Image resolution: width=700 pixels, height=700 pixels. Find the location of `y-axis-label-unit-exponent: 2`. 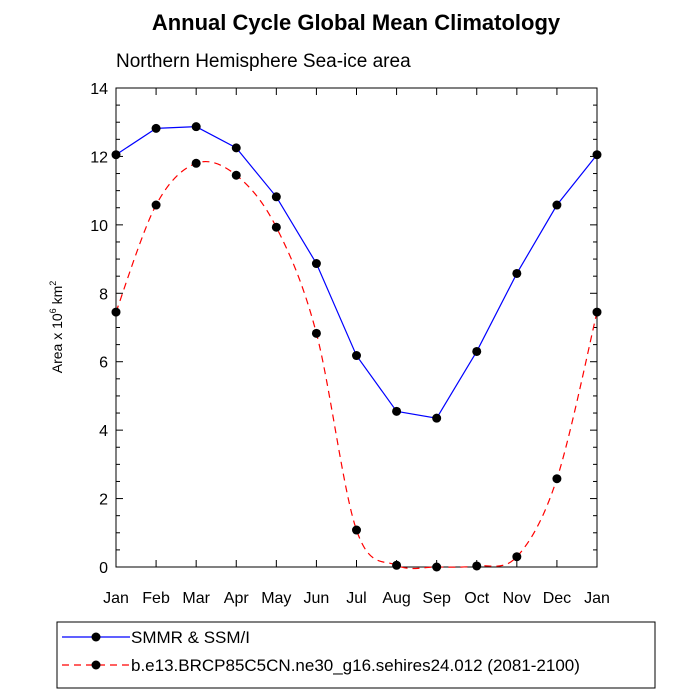

y-axis-label-unit-exponent: 2 is located at coordinates (53, 283).